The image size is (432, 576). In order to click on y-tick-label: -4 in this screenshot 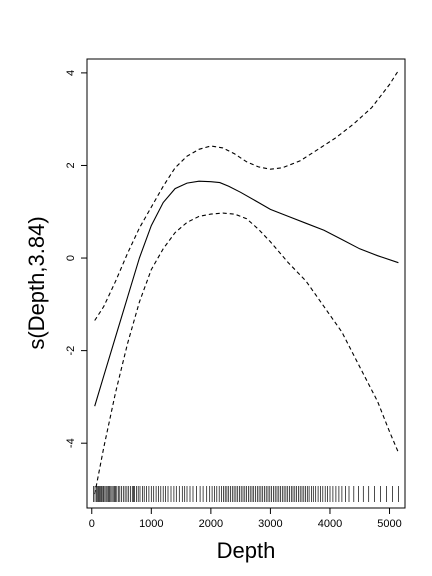, I will do `click(71, 443)`.